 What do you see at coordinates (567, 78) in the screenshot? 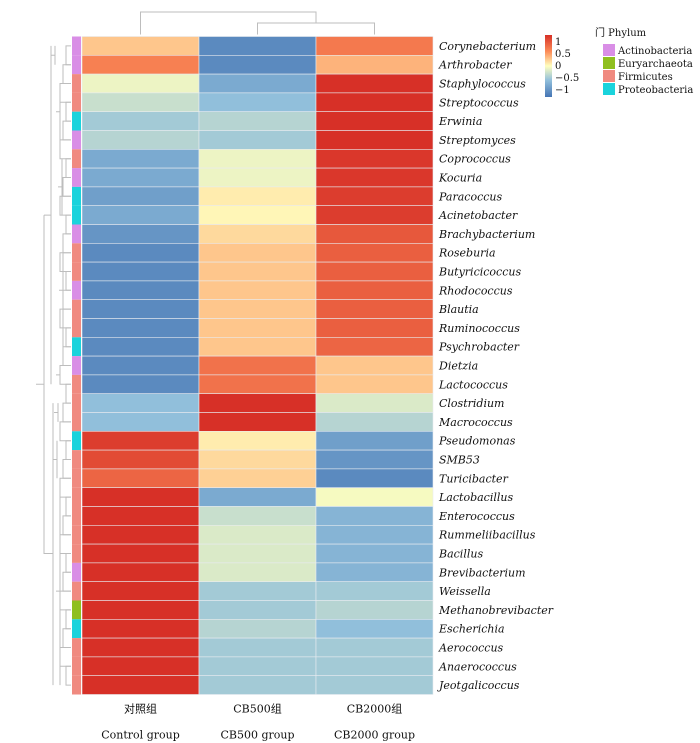
I see `colorbar-tick-label: −0.5` at bounding box center [567, 78].